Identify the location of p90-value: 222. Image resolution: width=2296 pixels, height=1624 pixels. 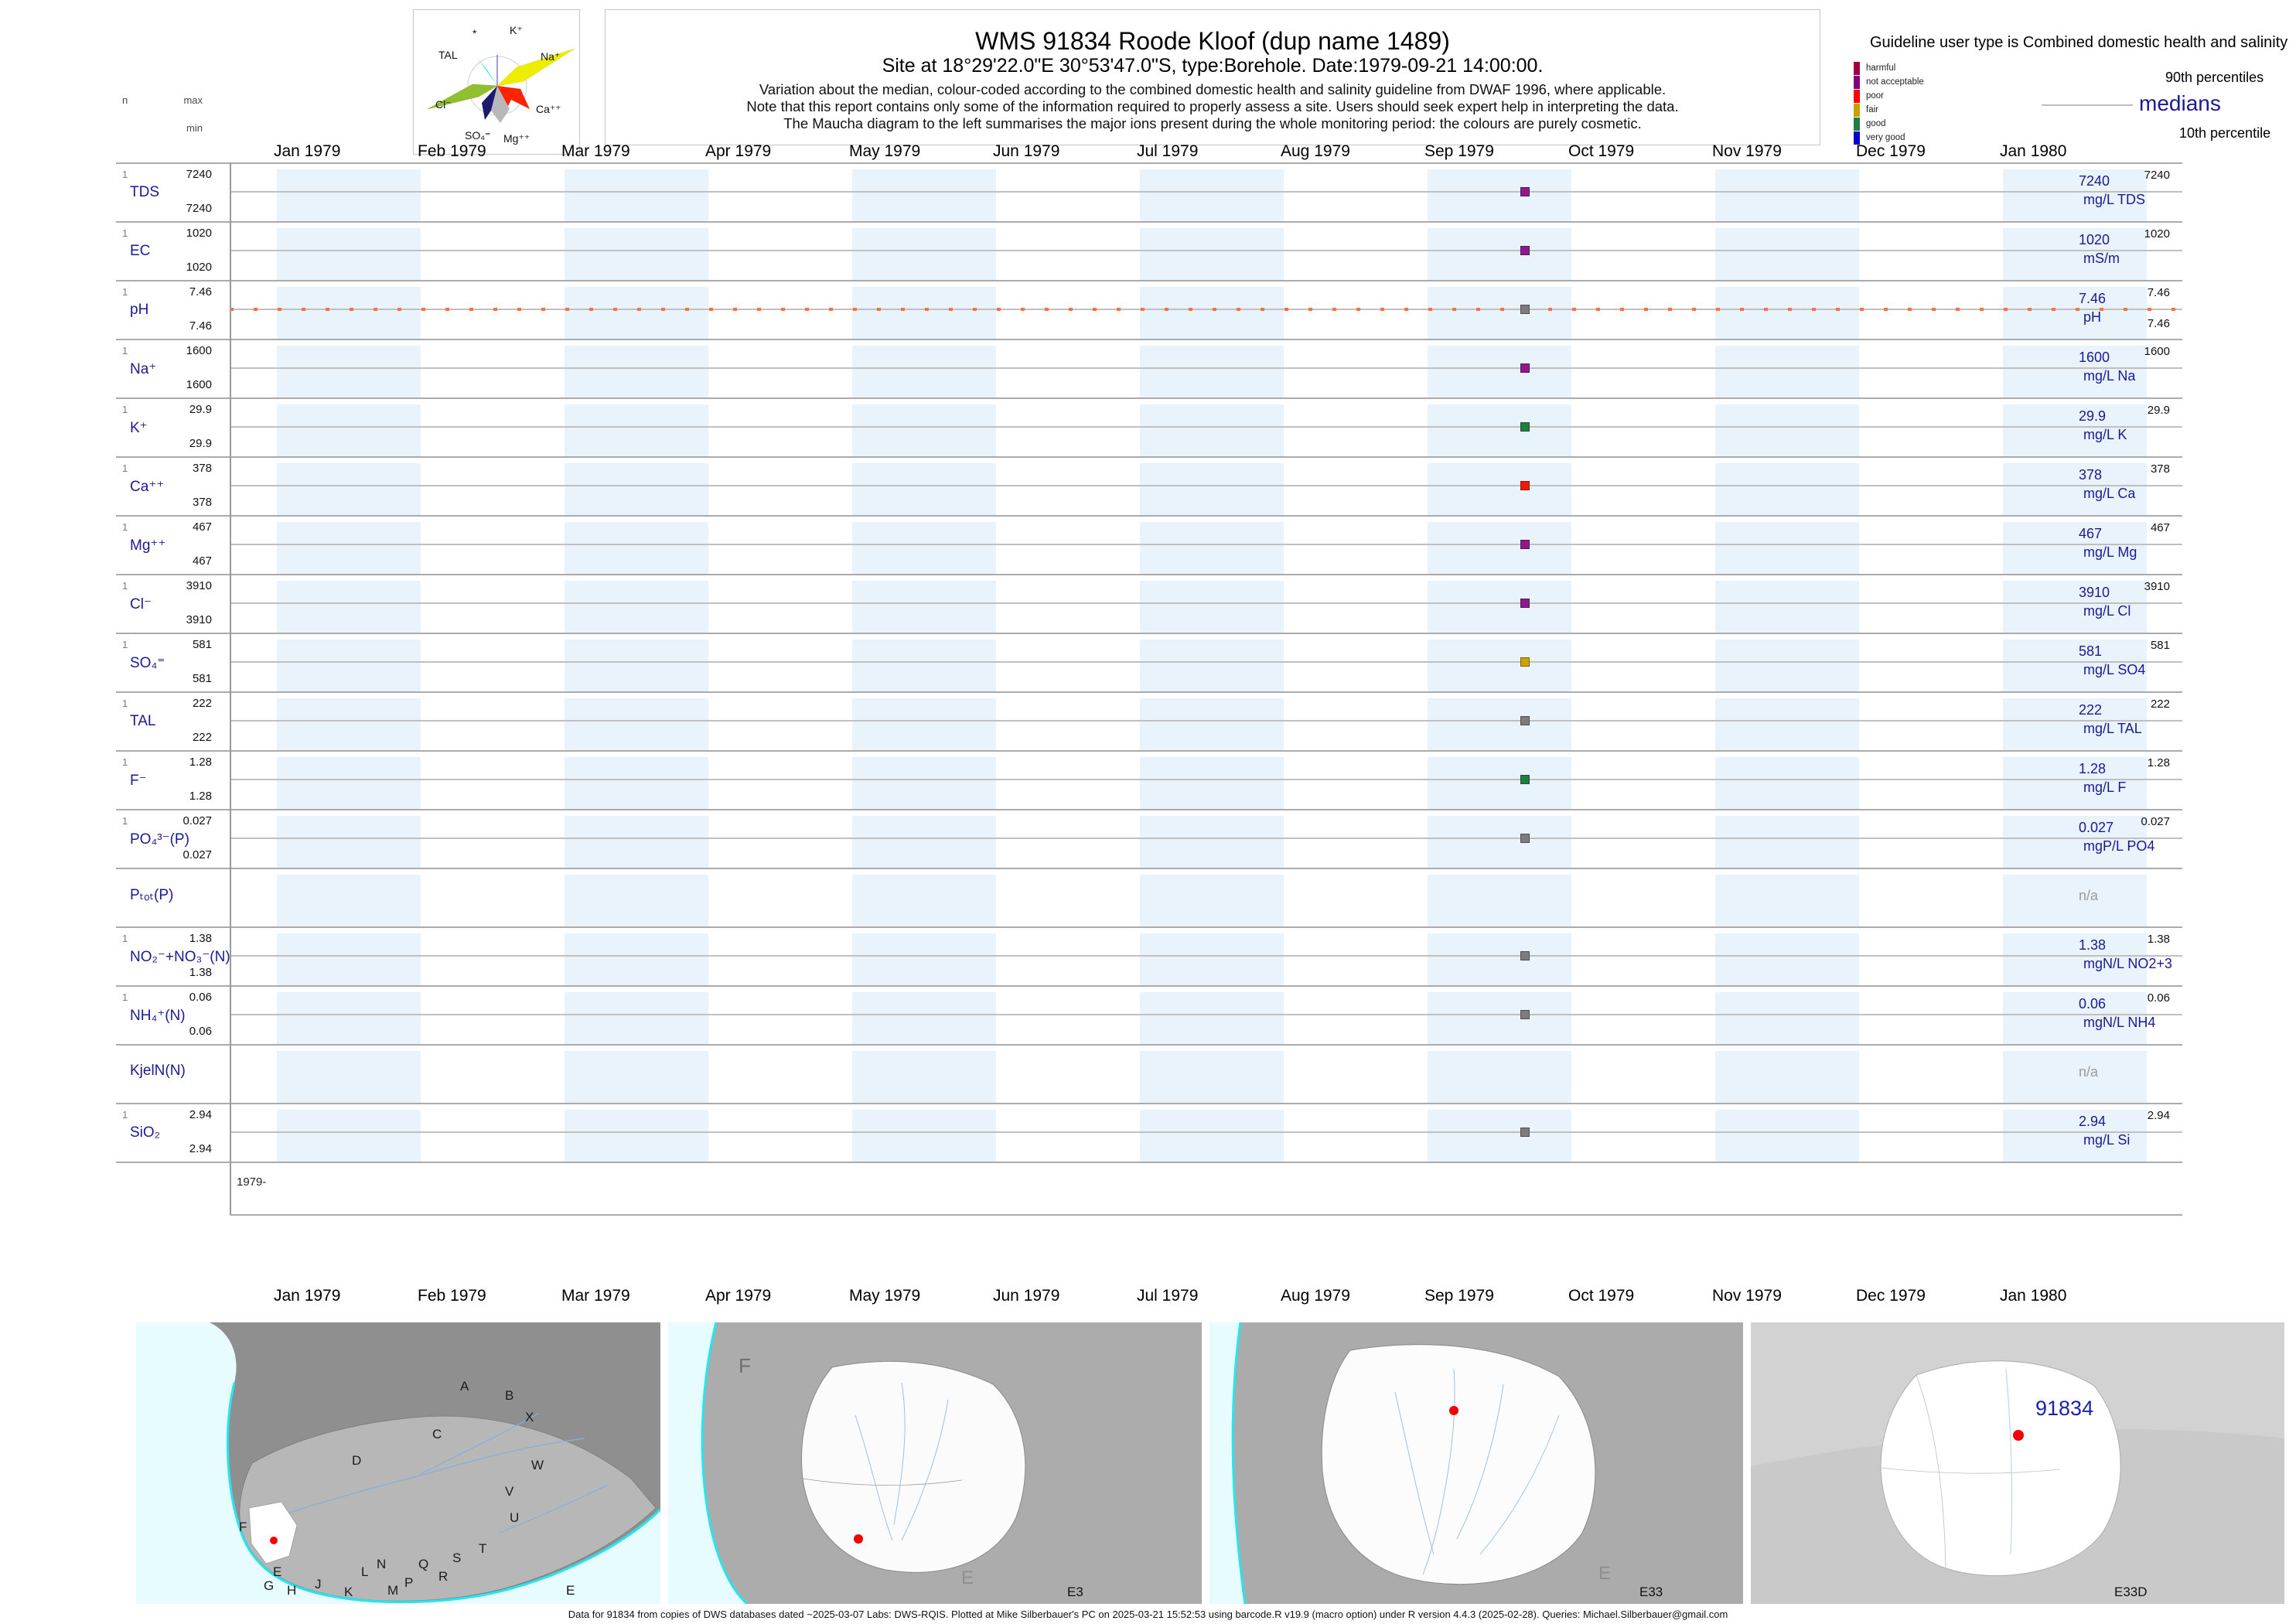
(2160, 704).